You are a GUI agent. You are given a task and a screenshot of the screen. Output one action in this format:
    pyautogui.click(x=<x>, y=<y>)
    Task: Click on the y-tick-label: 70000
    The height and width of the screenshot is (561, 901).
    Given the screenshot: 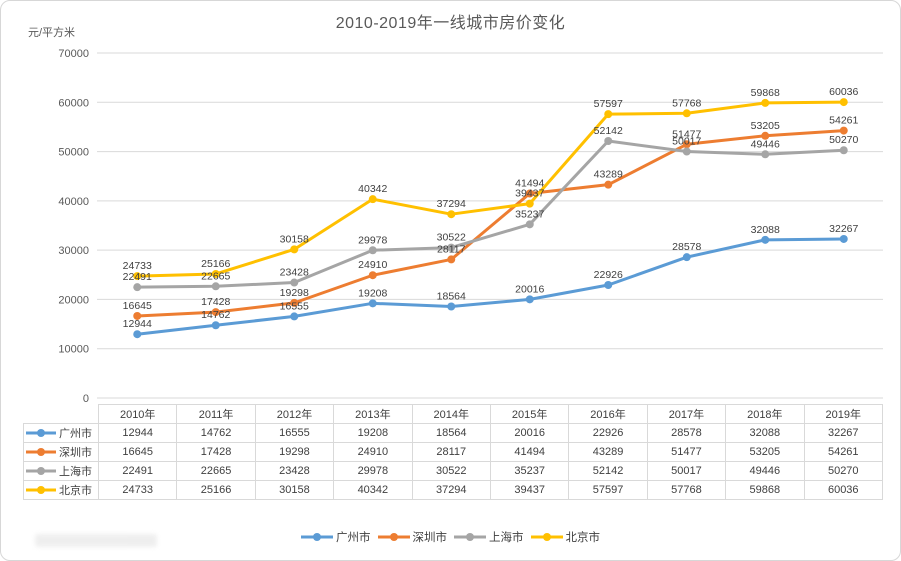 What is the action you would take?
    pyautogui.click(x=73, y=54)
    